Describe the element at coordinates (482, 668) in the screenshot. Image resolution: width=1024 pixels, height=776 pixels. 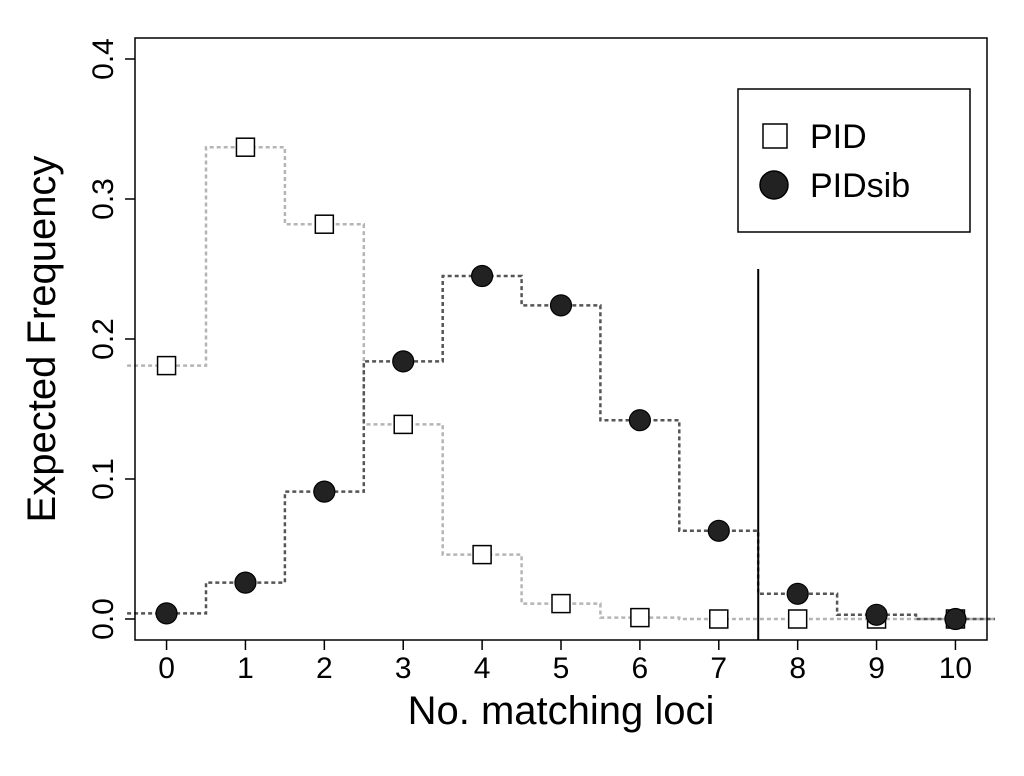
I see `x-tick-label: 4` at that location.